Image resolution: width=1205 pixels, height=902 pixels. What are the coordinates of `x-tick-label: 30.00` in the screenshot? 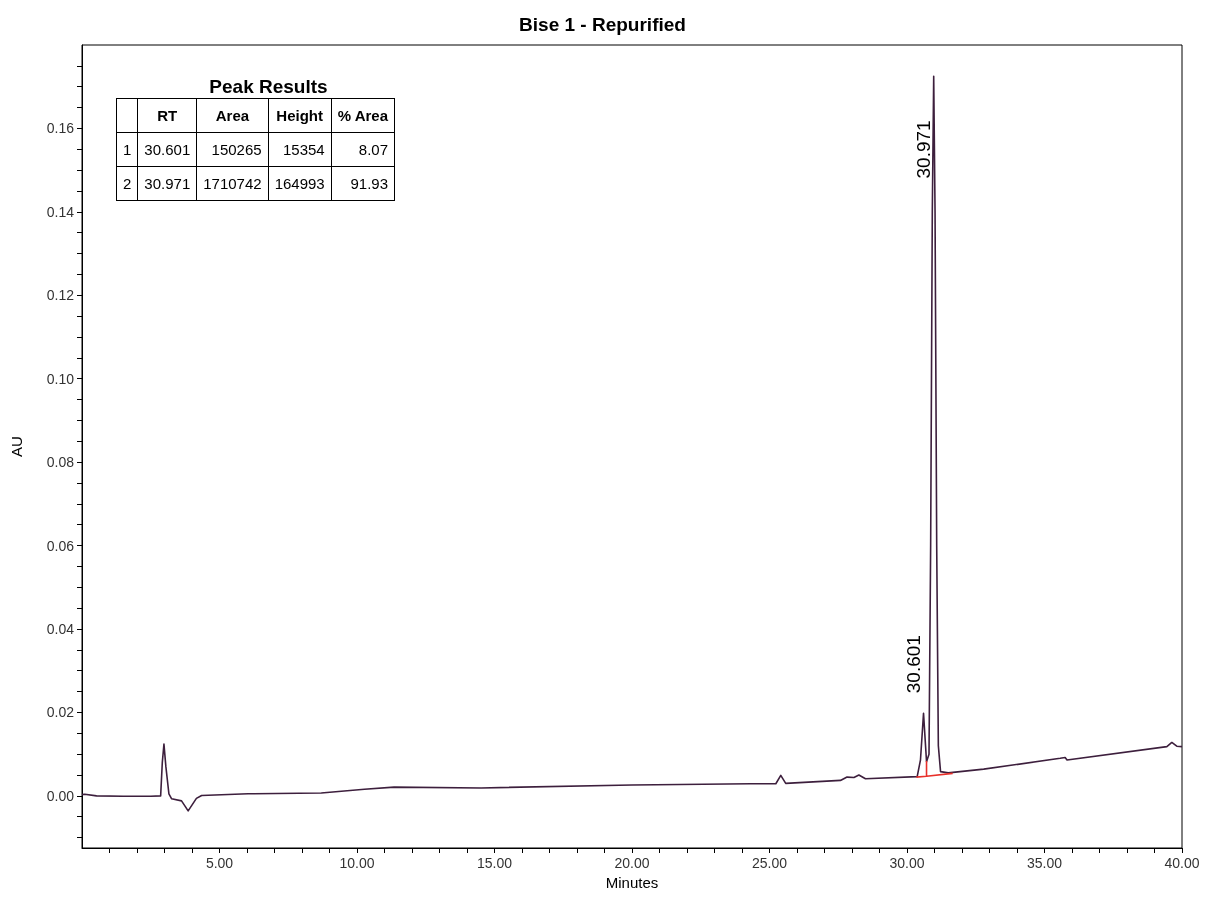 It's located at (907, 863).